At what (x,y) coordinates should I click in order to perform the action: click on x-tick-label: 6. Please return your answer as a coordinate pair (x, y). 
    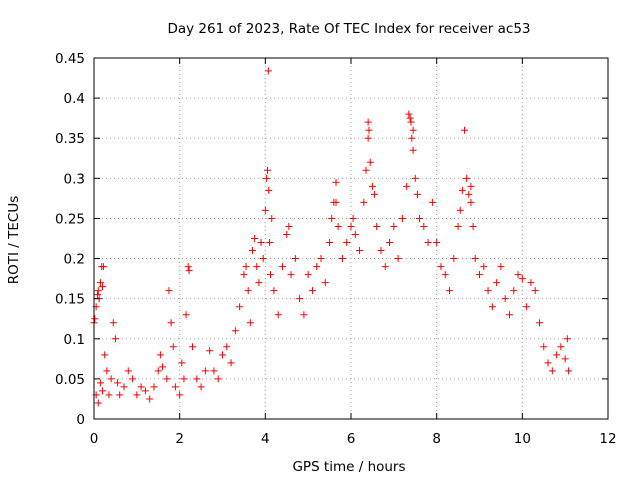
    Looking at the image, I should click on (351, 439).